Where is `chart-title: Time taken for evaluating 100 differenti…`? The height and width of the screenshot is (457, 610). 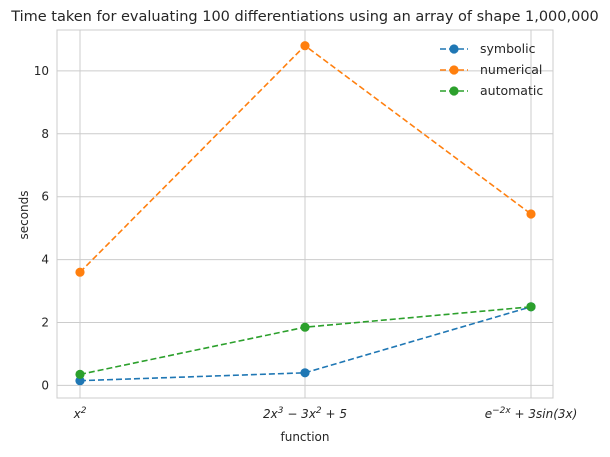 chart-title: Time taken for evaluating 100 differenti… is located at coordinates (304, 17).